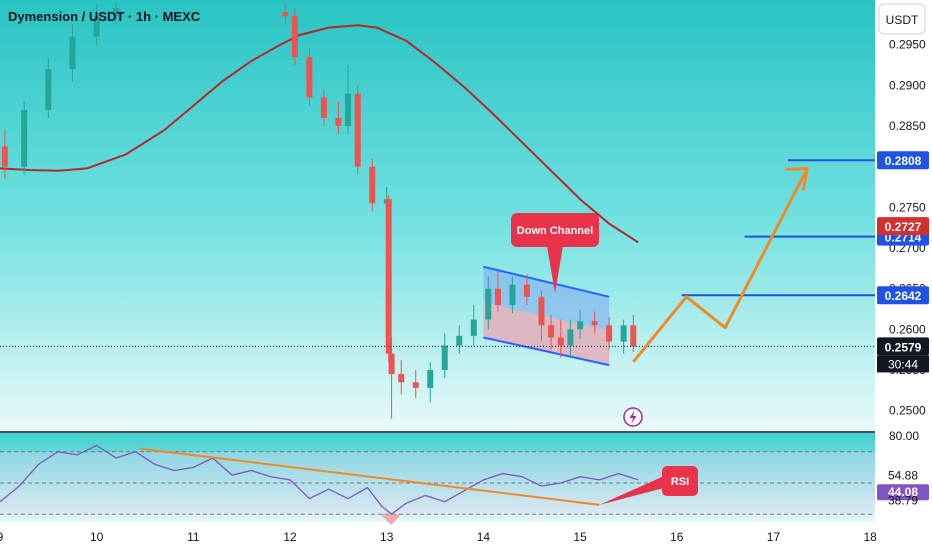  I want to click on countdown-tag, so click(903, 364).